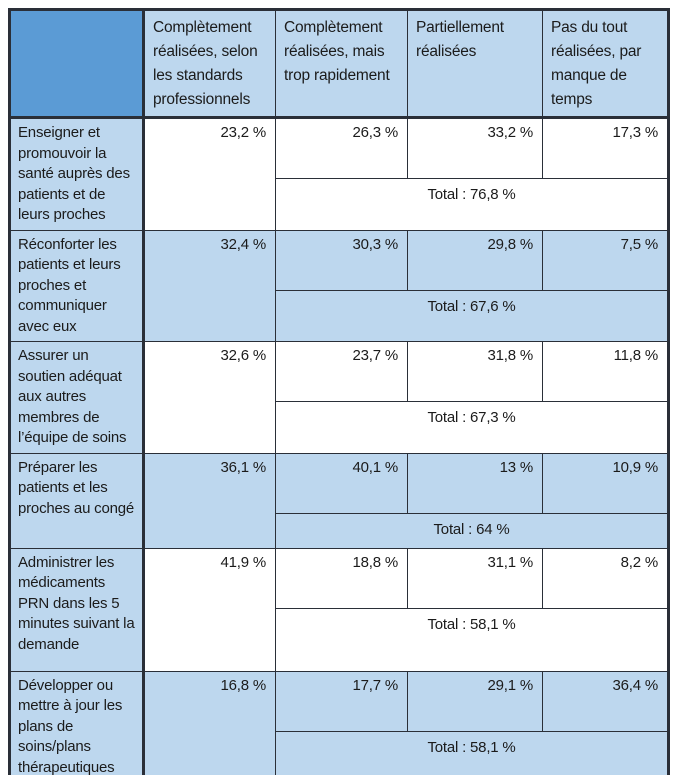 The height and width of the screenshot is (775, 678). What do you see at coordinates (605, 261) in the screenshot?
I see `value-cell: 7,5 %` at bounding box center [605, 261].